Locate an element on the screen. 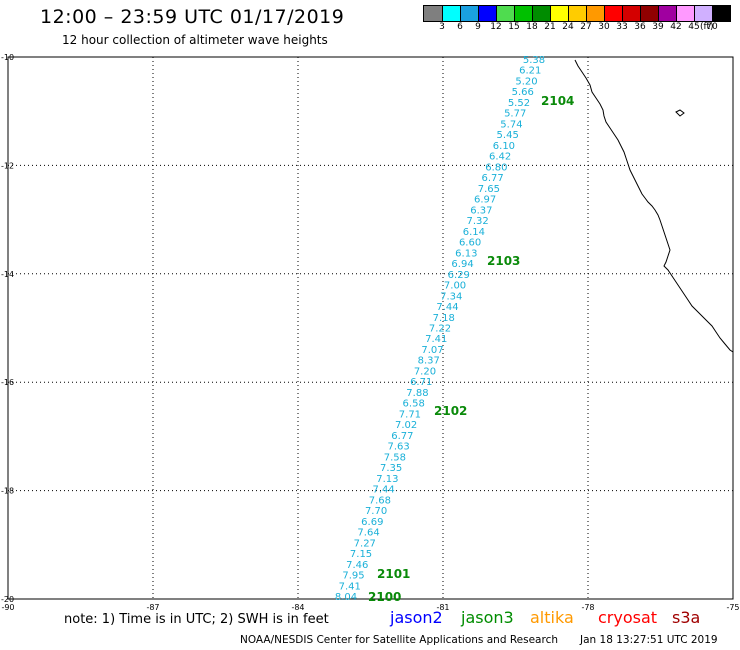 Image resolution: width=740 pixels, height=650 pixels. wave-height-label: 6.94 is located at coordinates (462, 264).